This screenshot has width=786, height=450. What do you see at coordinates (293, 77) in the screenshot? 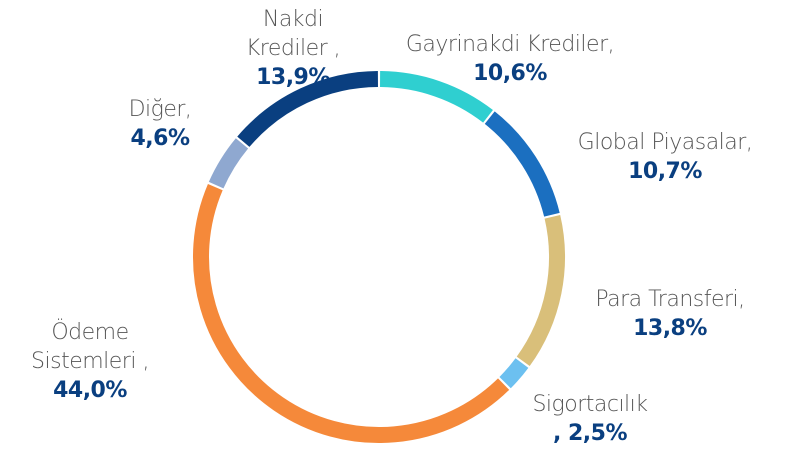
I see `value-label: 13,9%` at bounding box center [293, 77].